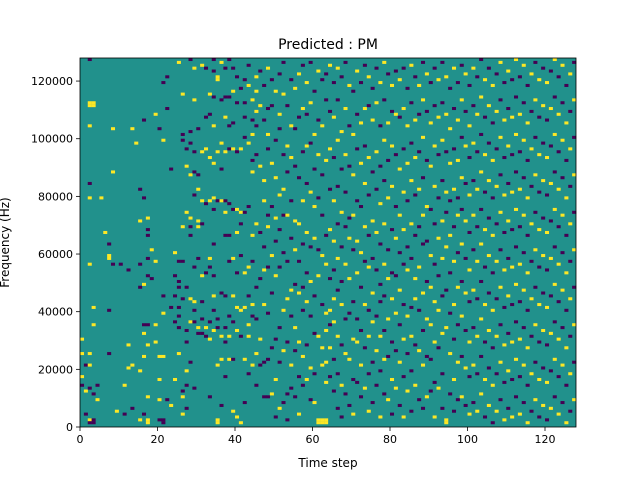  Describe the element at coordinates (80, 439) in the screenshot. I see `x-tick-label: 0` at that location.